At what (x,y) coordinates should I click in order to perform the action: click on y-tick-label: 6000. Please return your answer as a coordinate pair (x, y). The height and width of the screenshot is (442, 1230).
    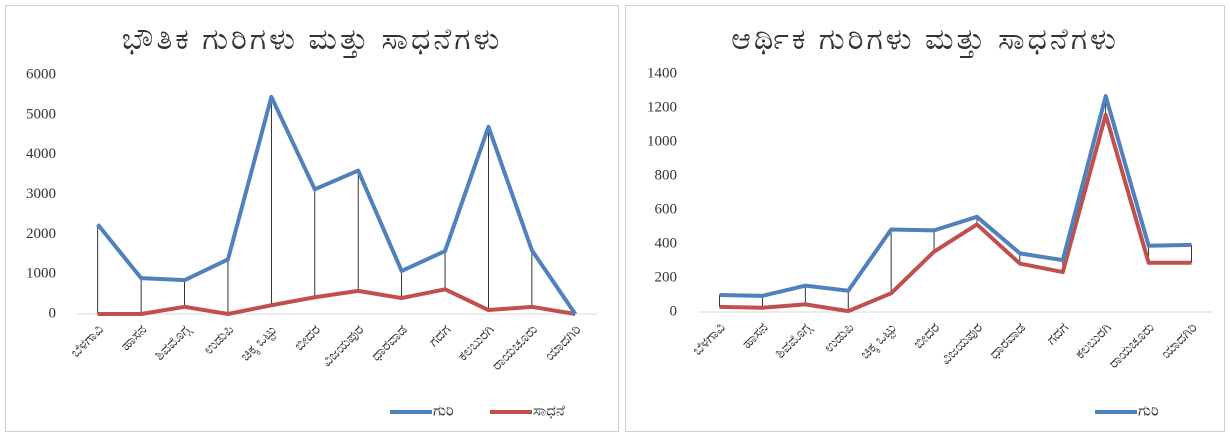
    Looking at the image, I should click on (41, 74).